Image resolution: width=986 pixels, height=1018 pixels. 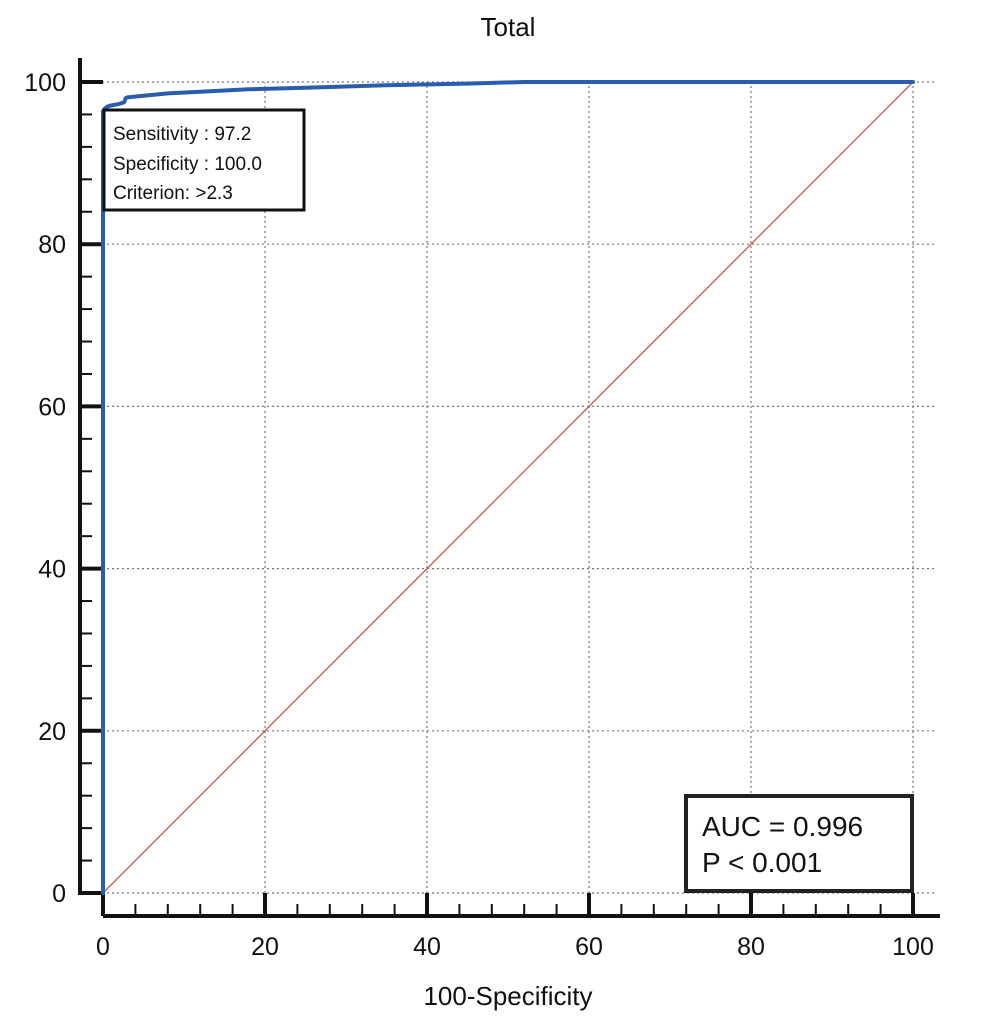 What do you see at coordinates (52, 407) in the screenshot?
I see `y-tick-label: 60` at bounding box center [52, 407].